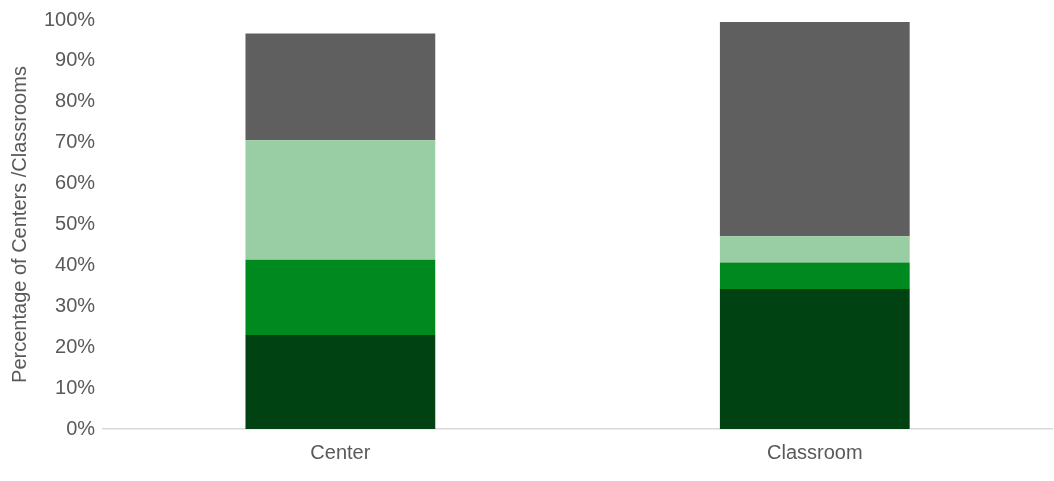 The image size is (1054, 481). I want to click on y-tick-label: 100%, so click(70, 18).